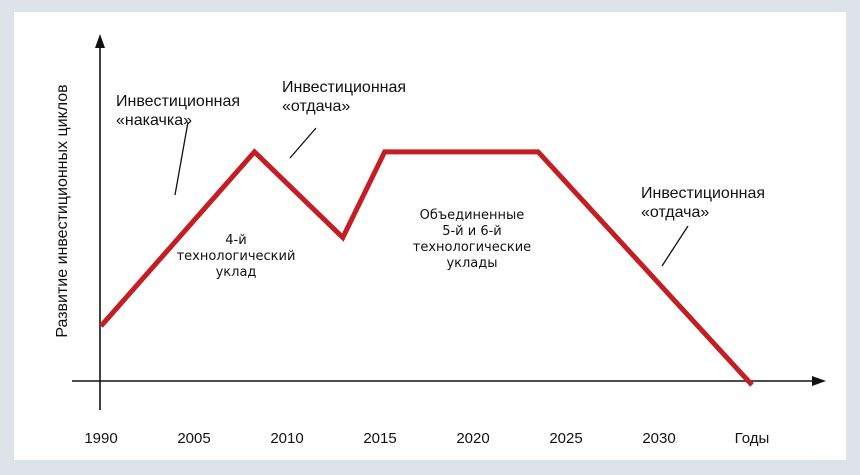  I want to click on region56-line3: технологические, so click(472, 247).